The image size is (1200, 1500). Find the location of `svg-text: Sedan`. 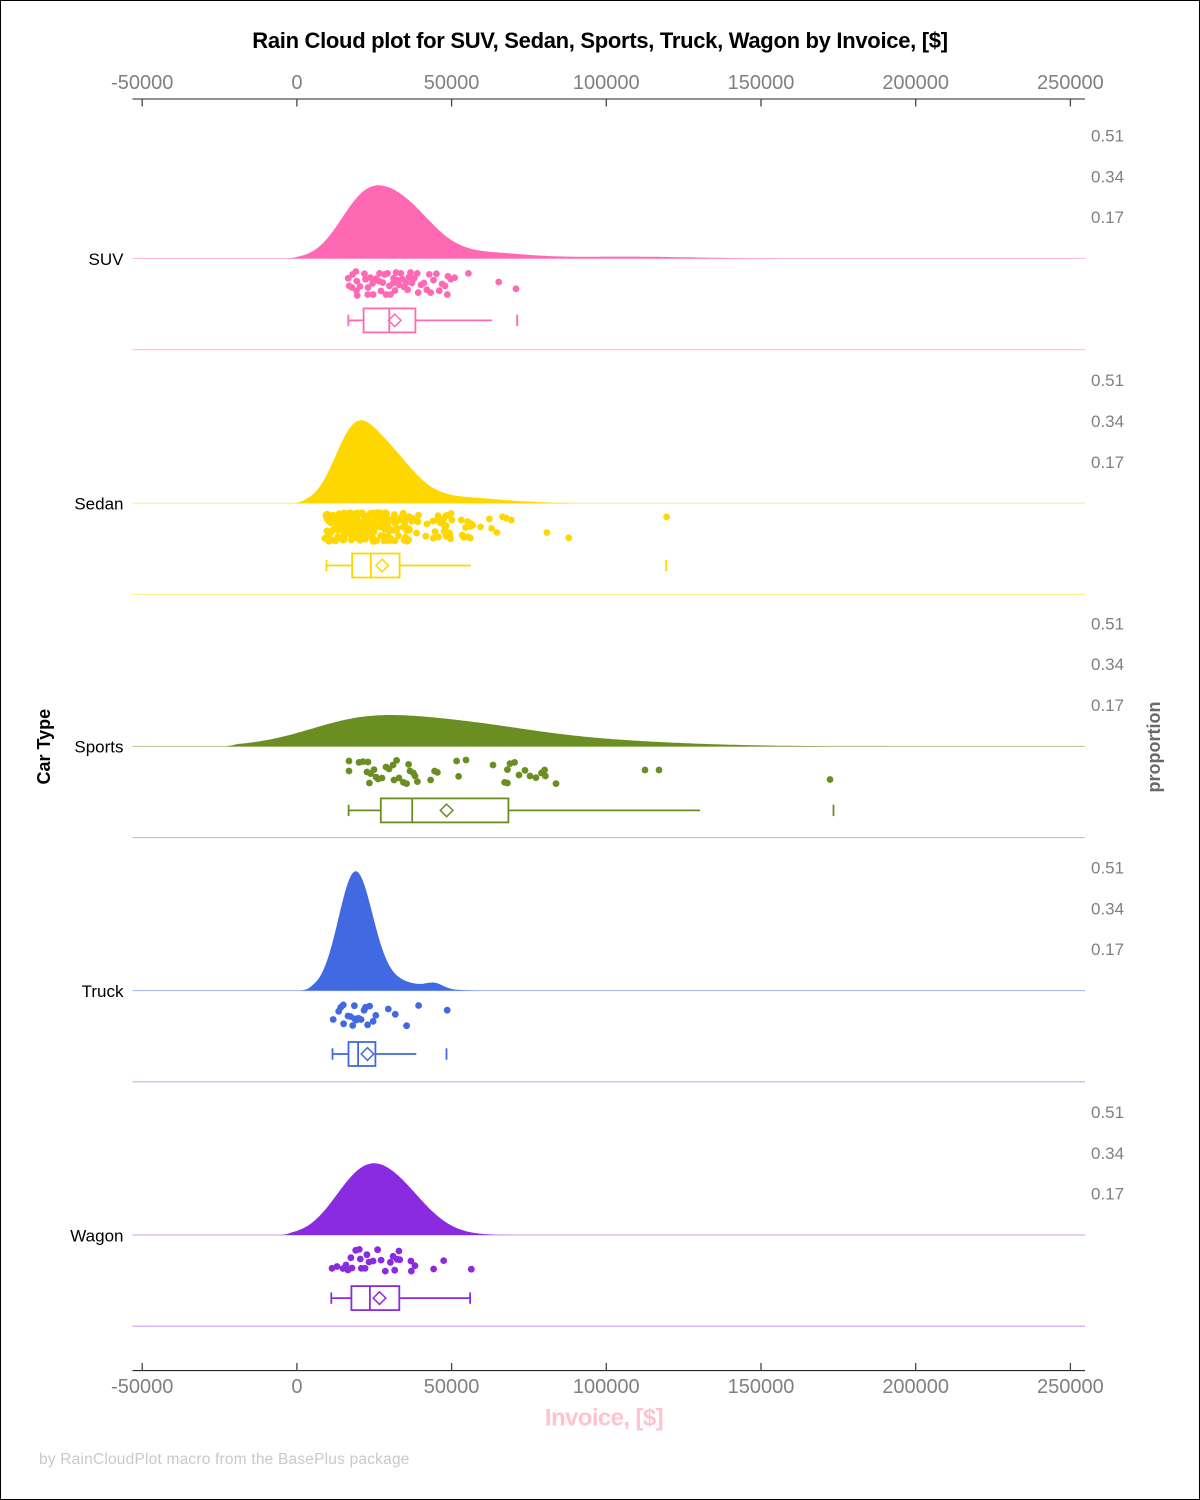

svg-text: Sedan is located at coordinates (98, 504).